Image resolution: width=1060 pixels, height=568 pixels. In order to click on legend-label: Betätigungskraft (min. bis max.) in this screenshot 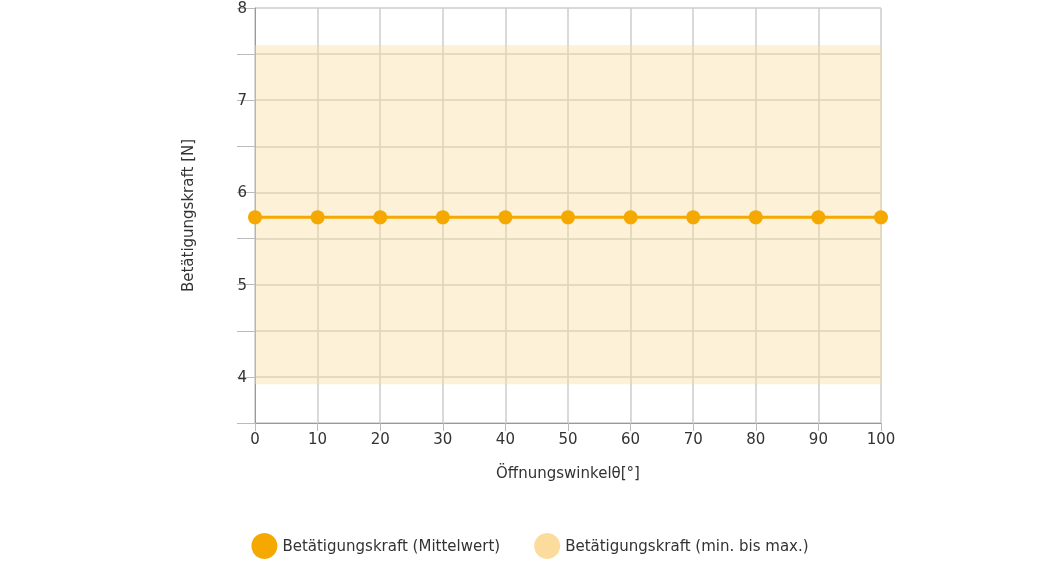, I will do `click(687, 546)`.